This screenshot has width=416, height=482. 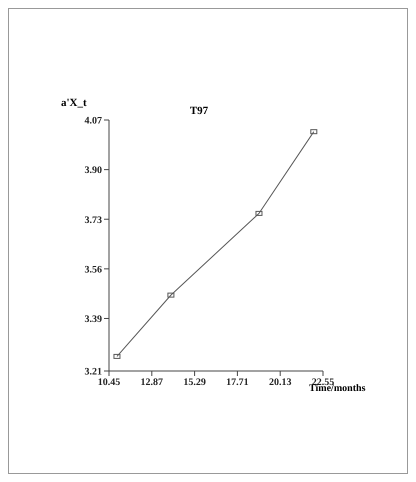 I want to click on chart-title: T97, so click(x=199, y=111).